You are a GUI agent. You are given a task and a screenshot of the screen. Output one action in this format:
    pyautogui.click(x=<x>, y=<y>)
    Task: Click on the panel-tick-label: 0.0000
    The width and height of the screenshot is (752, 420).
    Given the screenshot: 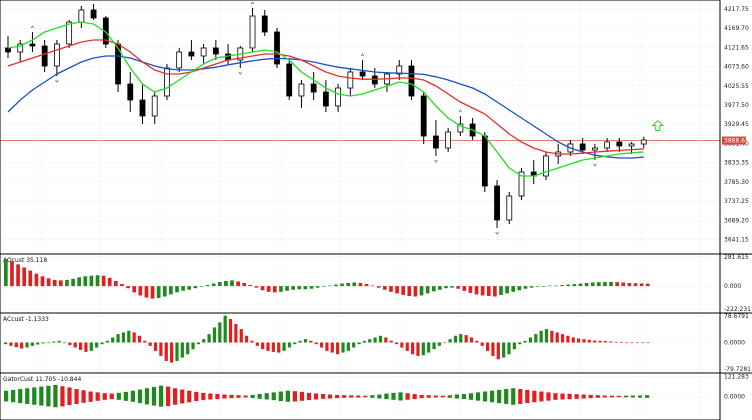 What is the action you would take?
    pyautogui.click(x=734, y=397)
    